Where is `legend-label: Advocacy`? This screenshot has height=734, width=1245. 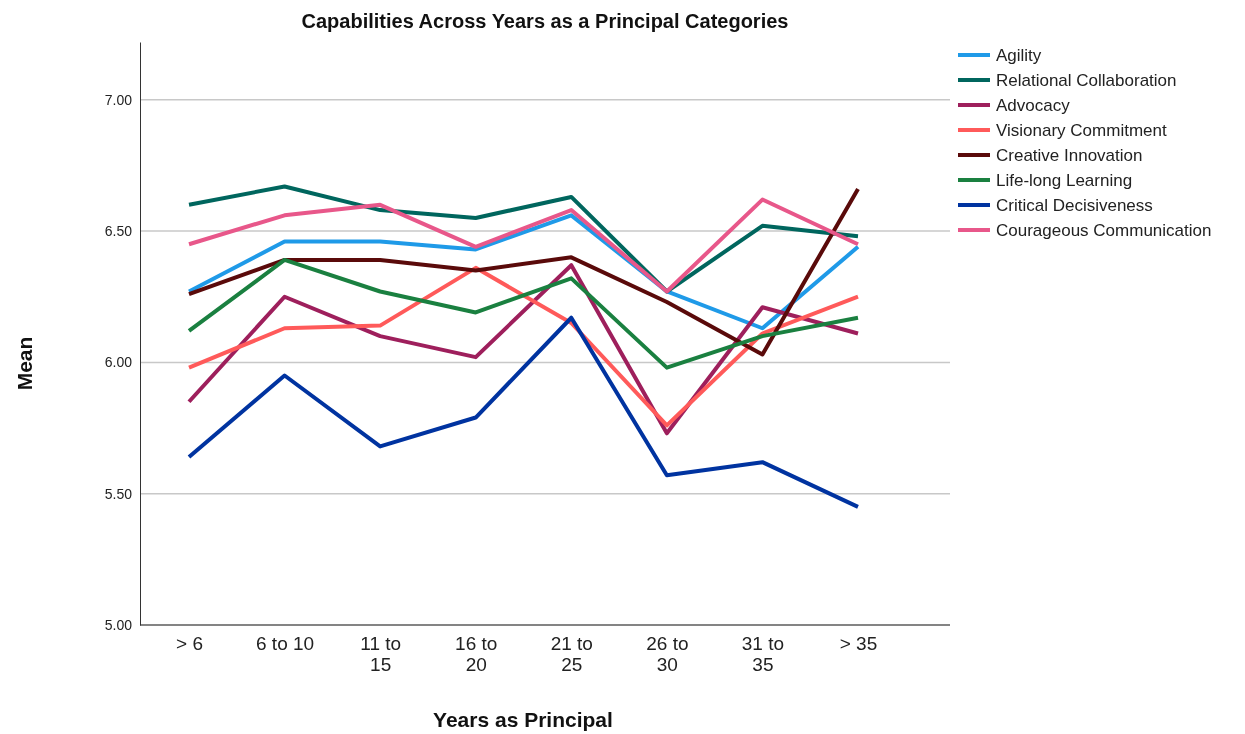 legend-label: Advocacy is located at coordinates (1033, 105).